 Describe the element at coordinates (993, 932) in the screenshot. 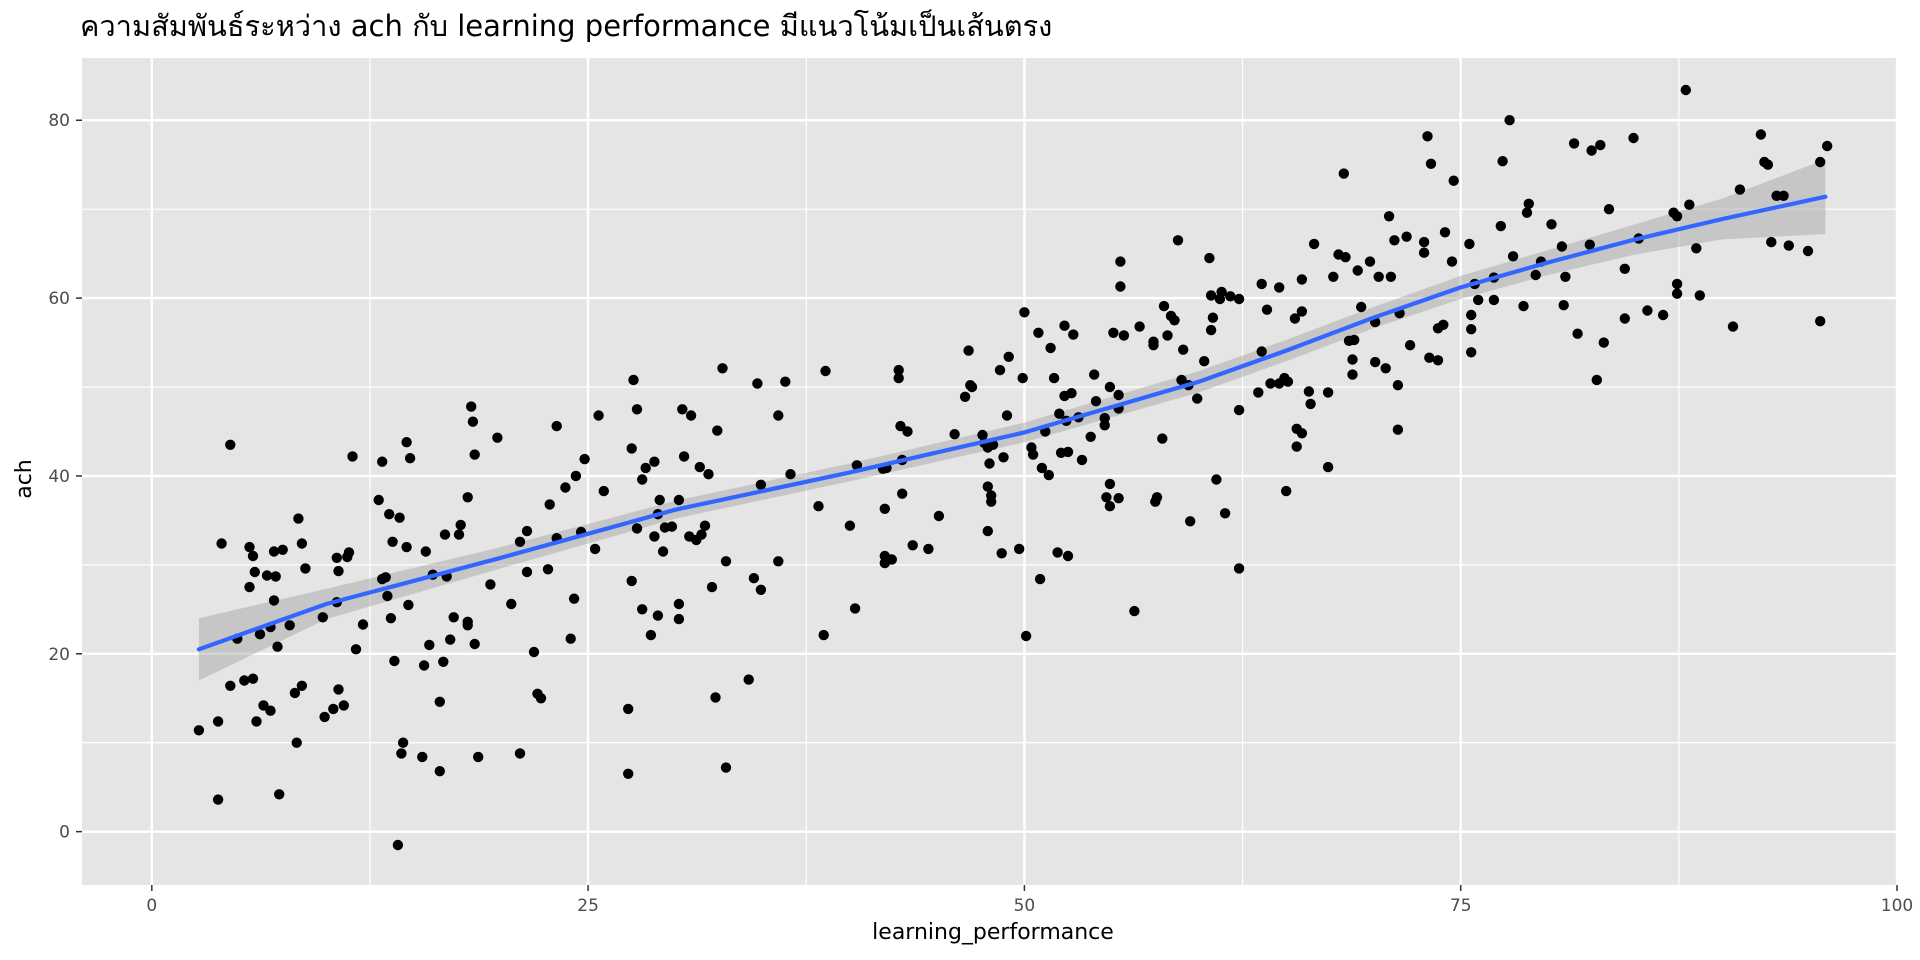

I see `x-axis-title: learning_performance` at that location.